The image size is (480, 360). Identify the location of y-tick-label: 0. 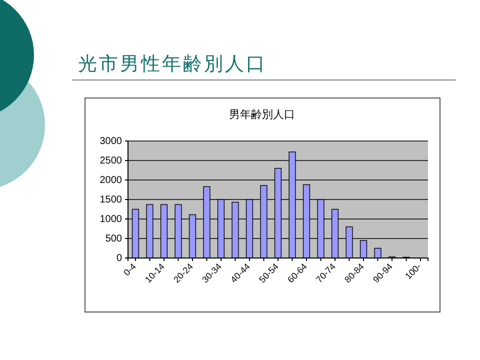
(119, 258).